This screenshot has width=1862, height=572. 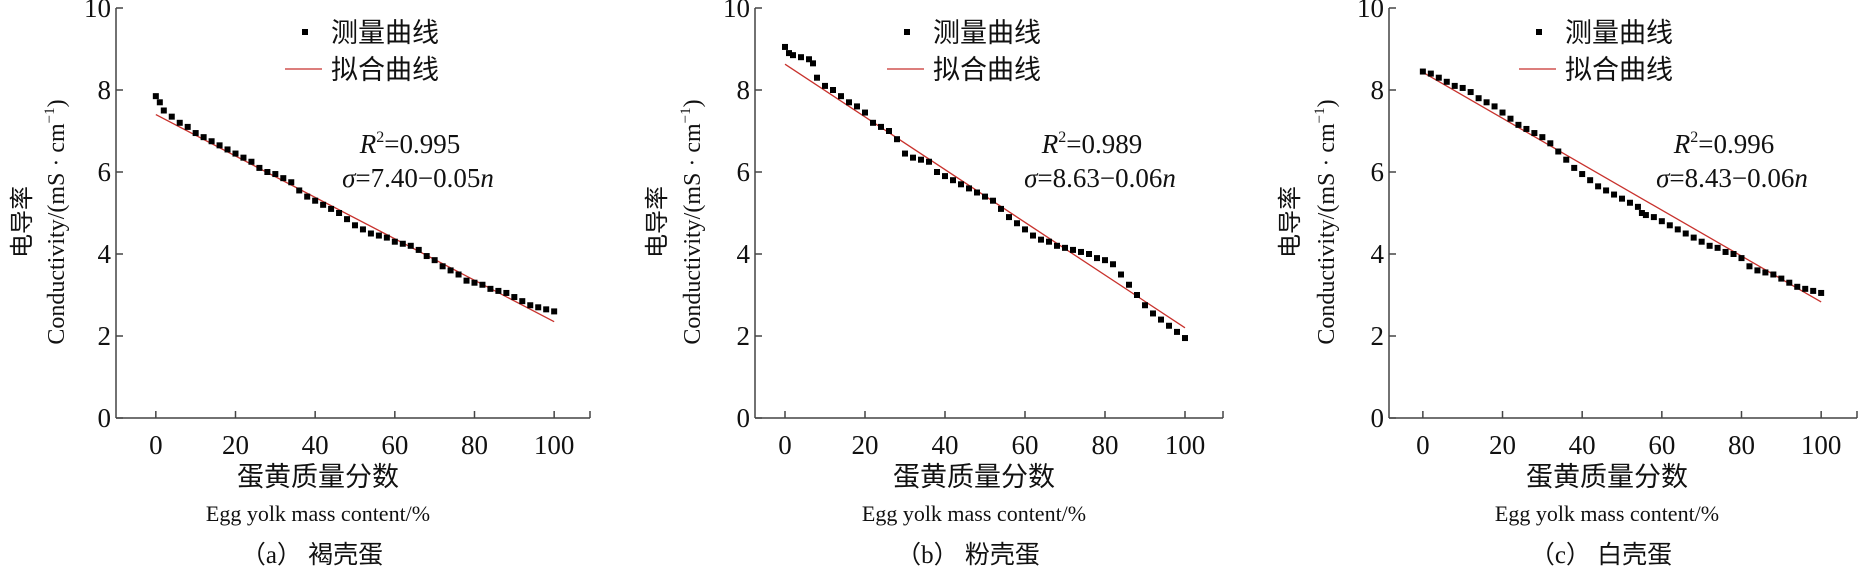 What do you see at coordinates (987, 33) in the screenshot?
I see `legend-label-measured: 测量曲线` at bounding box center [987, 33].